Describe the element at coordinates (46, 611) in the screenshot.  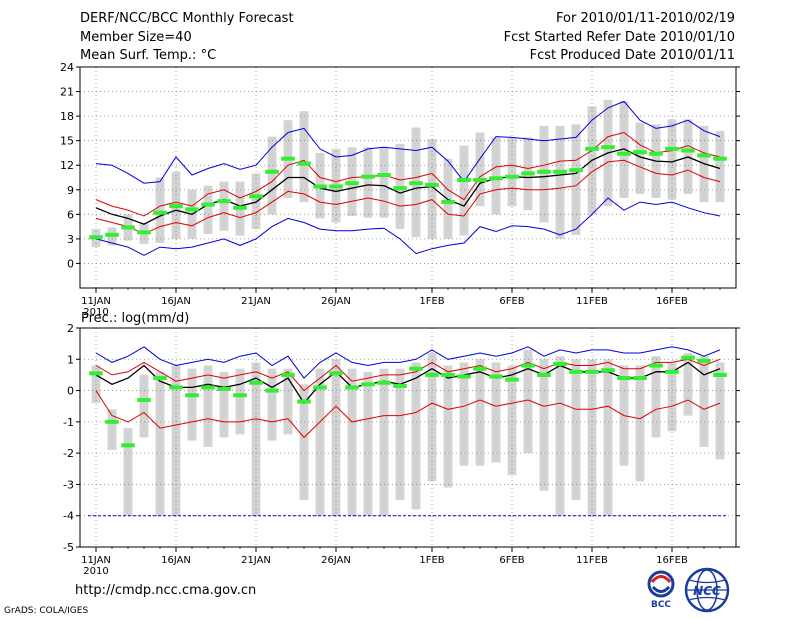
I see `grads-credit: GrADS: COLA/IGES` at that location.